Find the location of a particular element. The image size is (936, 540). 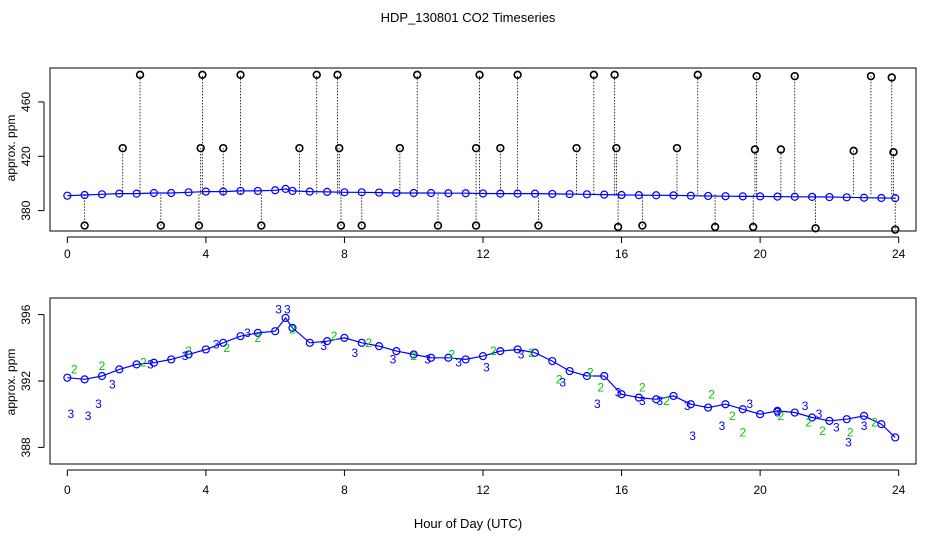

bottom-x-tick-label: 12 is located at coordinates (483, 490).